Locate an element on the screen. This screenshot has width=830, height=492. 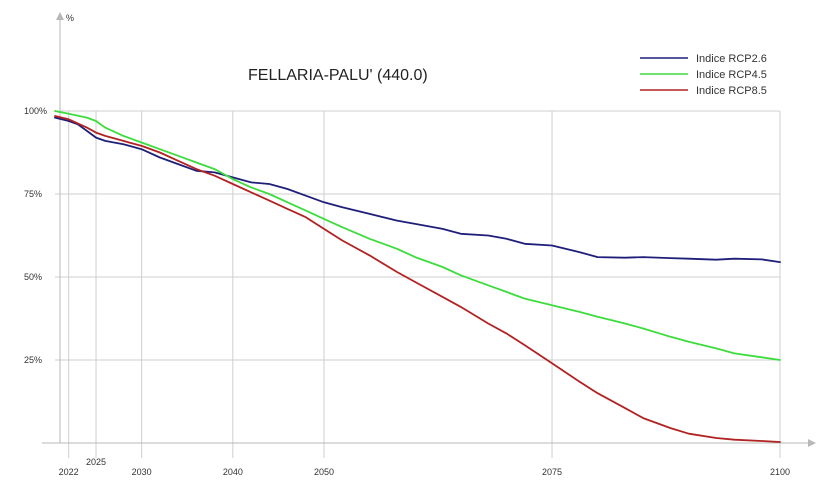
y-tick-label: 50% is located at coordinates (33, 277).